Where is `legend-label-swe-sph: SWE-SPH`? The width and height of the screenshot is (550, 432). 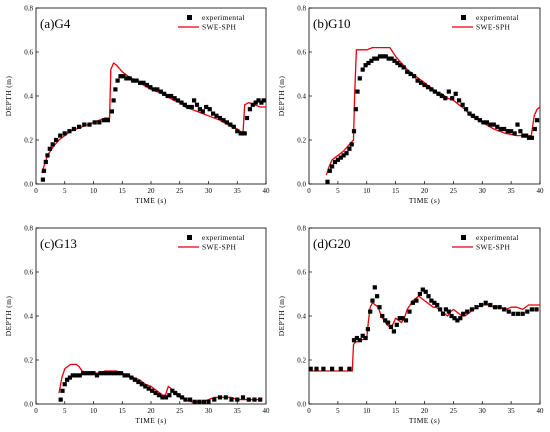
legend-label-swe-sph: SWE-SPH is located at coordinates (493, 247).